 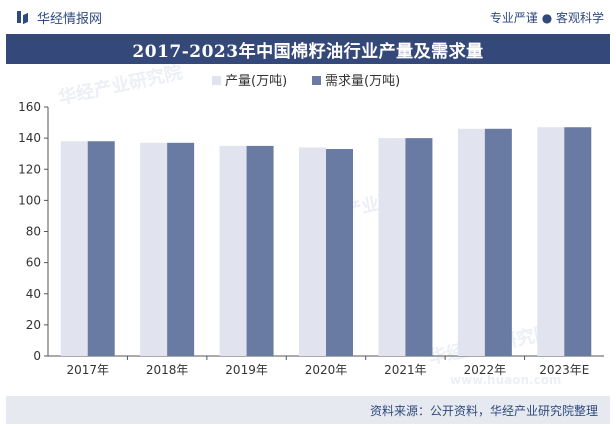 What do you see at coordinates (483, 410) in the screenshot?
I see `source-note: 资料来源：公开资料，华经产业研究院整理` at bounding box center [483, 410].